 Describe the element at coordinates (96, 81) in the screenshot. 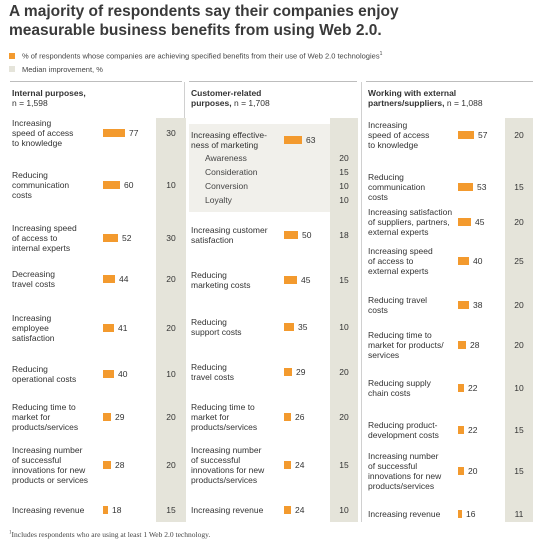

I see `section-divider-internal` at that location.